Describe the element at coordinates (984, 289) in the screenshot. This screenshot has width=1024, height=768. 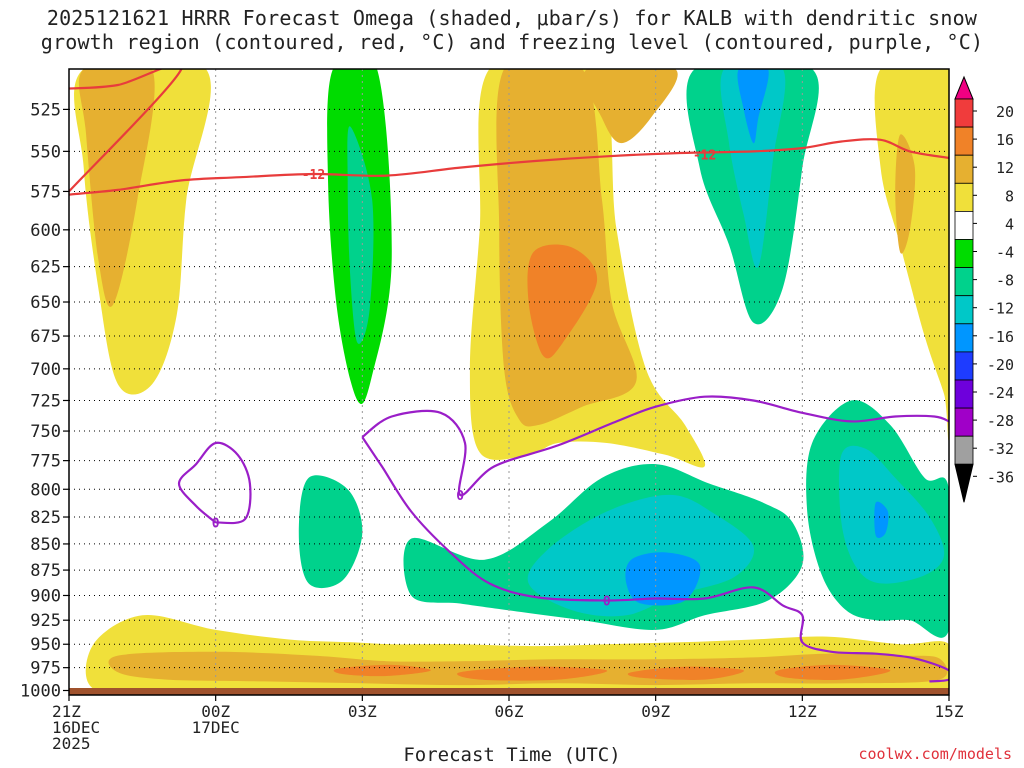
I see `omega-colorbar: 20 16 12 8 4 -4 -8 -12 -16 -20 -24 -28 -32 -36` at that location.